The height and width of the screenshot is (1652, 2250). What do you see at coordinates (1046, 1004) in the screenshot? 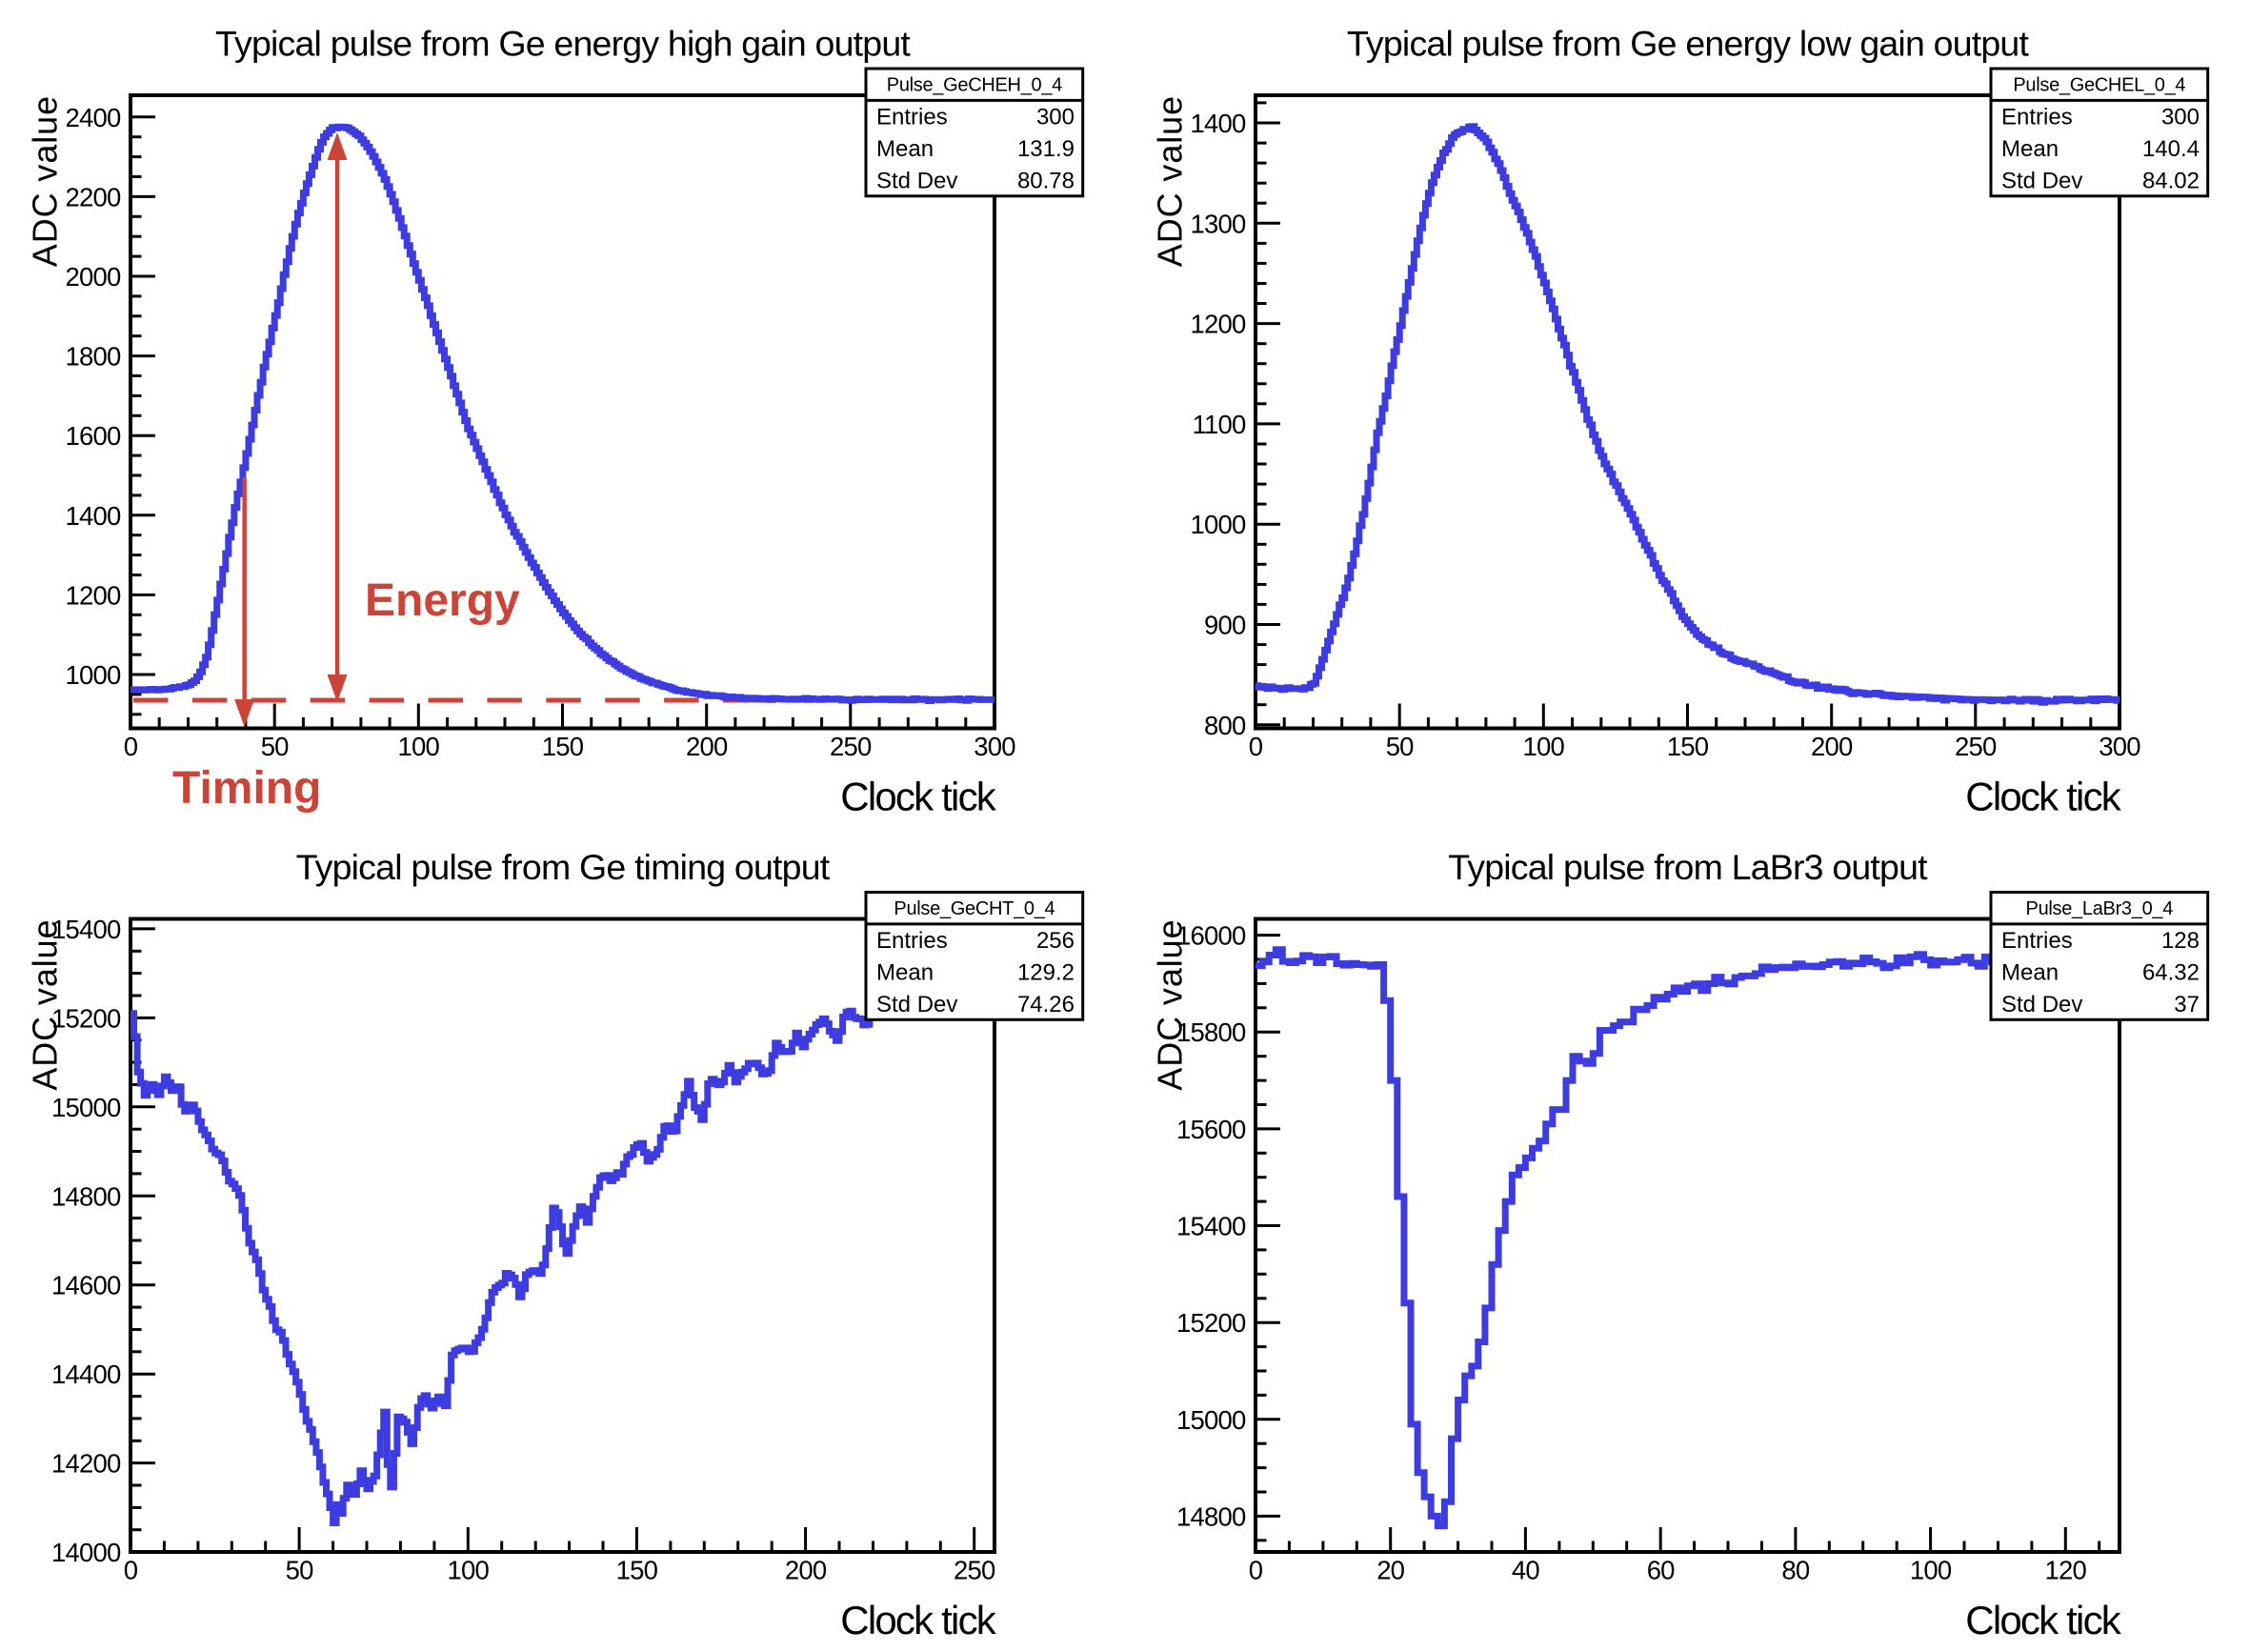
I see `svg-text: 74.26` at bounding box center [1046, 1004].